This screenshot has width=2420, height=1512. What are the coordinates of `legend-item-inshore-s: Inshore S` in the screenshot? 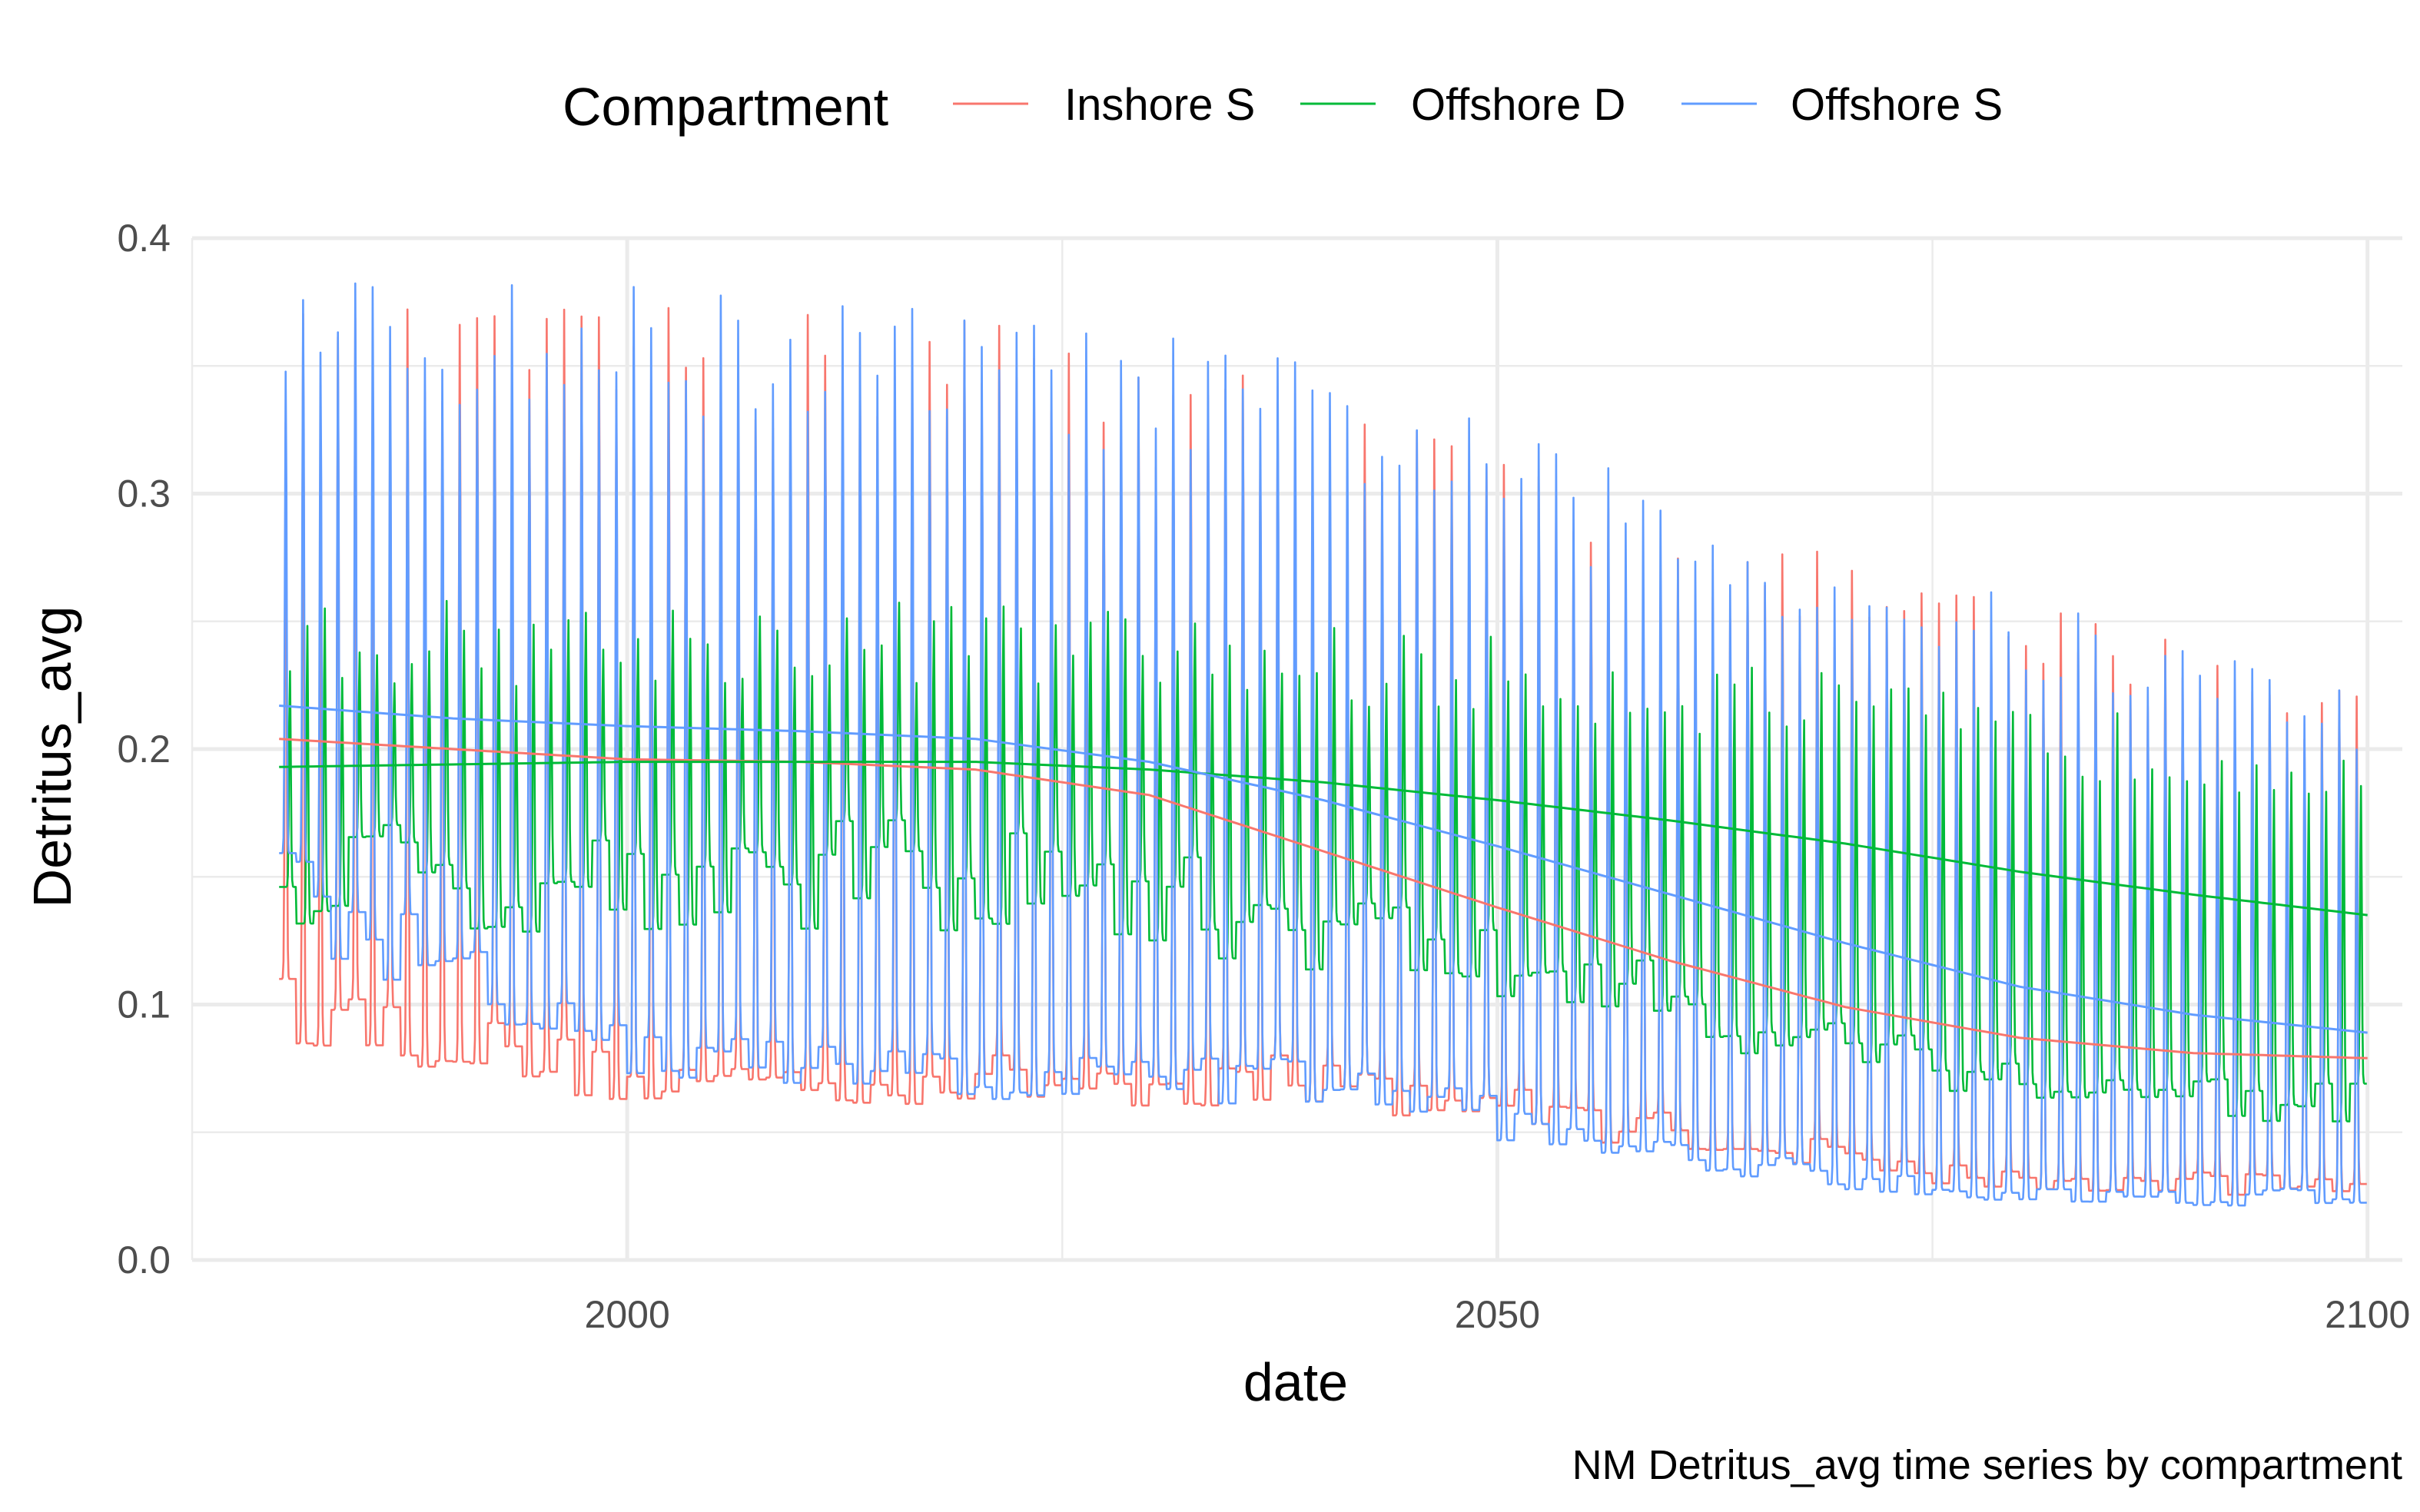 It's located at (1104, 105).